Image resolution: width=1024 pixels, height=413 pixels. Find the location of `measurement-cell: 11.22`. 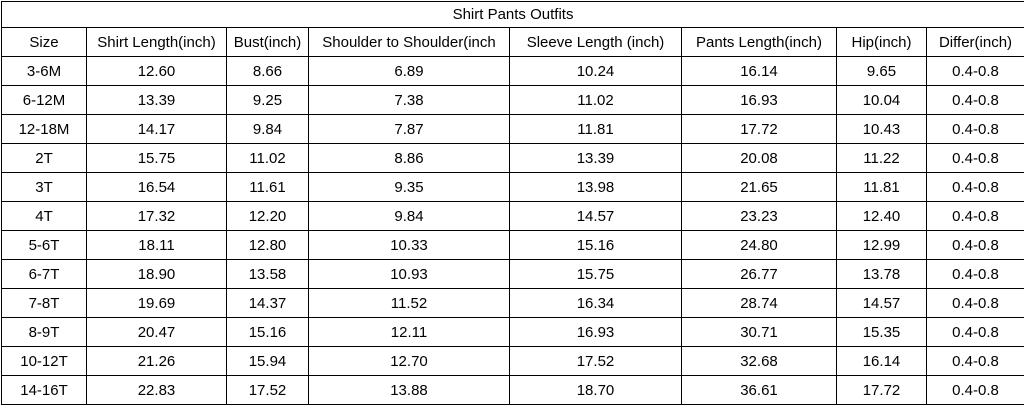

measurement-cell: 11.22 is located at coordinates (881, 158).